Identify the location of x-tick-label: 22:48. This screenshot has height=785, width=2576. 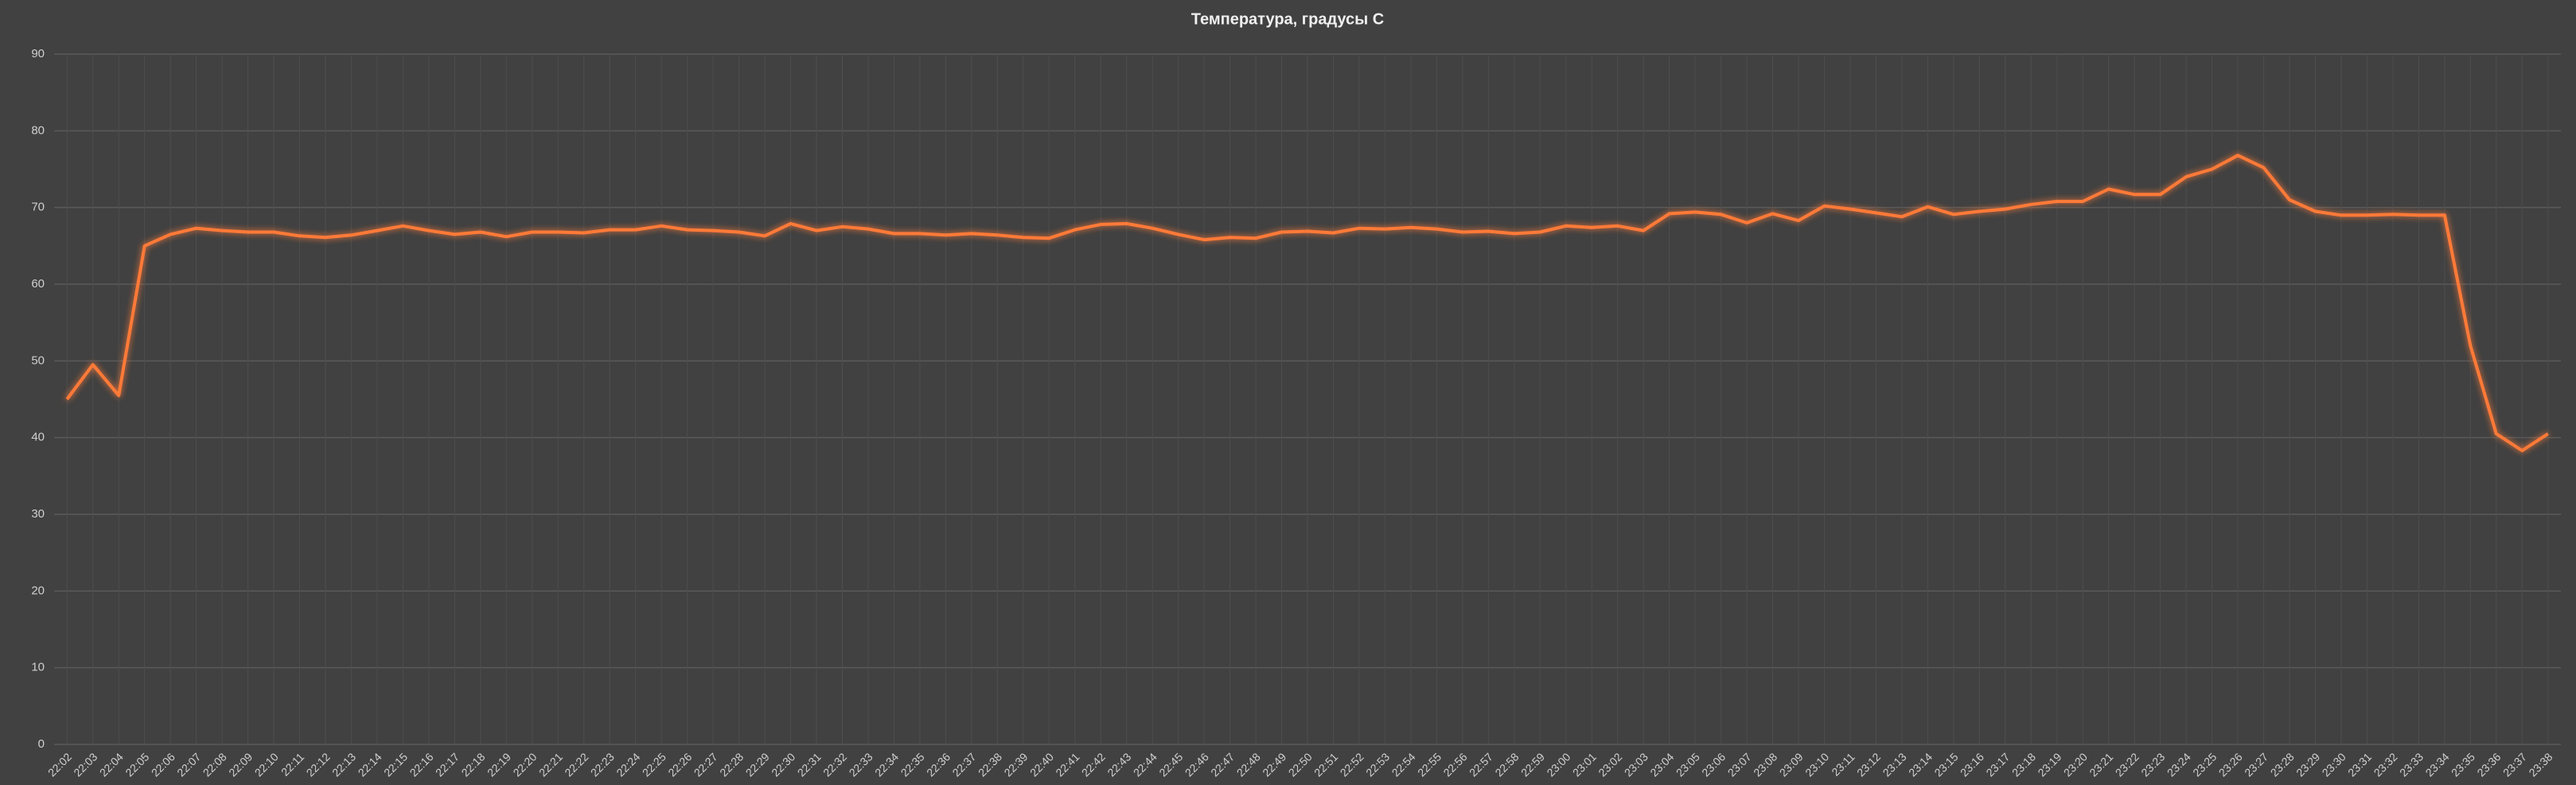
(1248, 764).